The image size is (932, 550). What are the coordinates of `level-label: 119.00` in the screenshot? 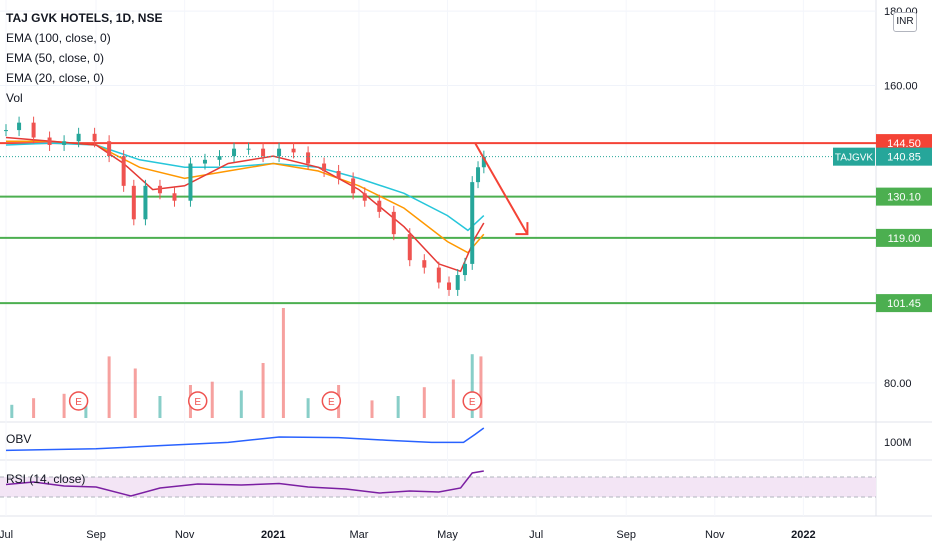 It's located at (904, 239).